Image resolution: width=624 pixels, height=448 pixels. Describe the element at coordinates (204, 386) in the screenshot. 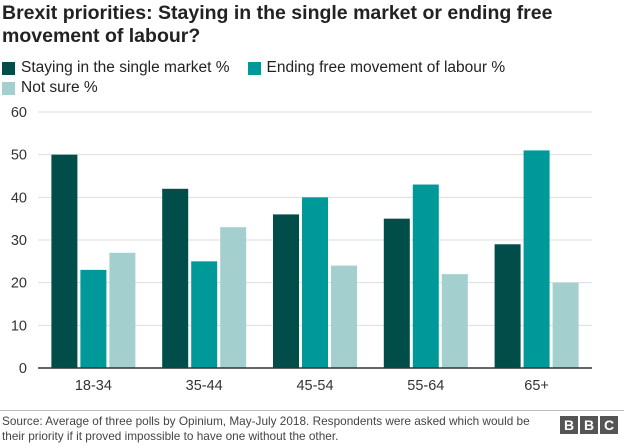

I see `x-tick-label: 35-44` at that location.